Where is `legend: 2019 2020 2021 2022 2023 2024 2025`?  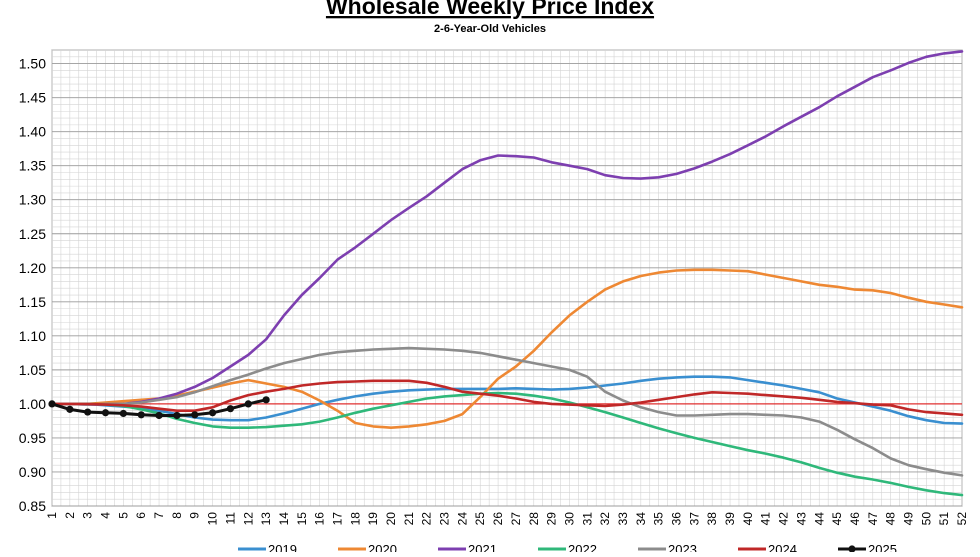
legend: 2019 2020 2021 2022 2023 2024 2025 is located at coordinates (567, 549).